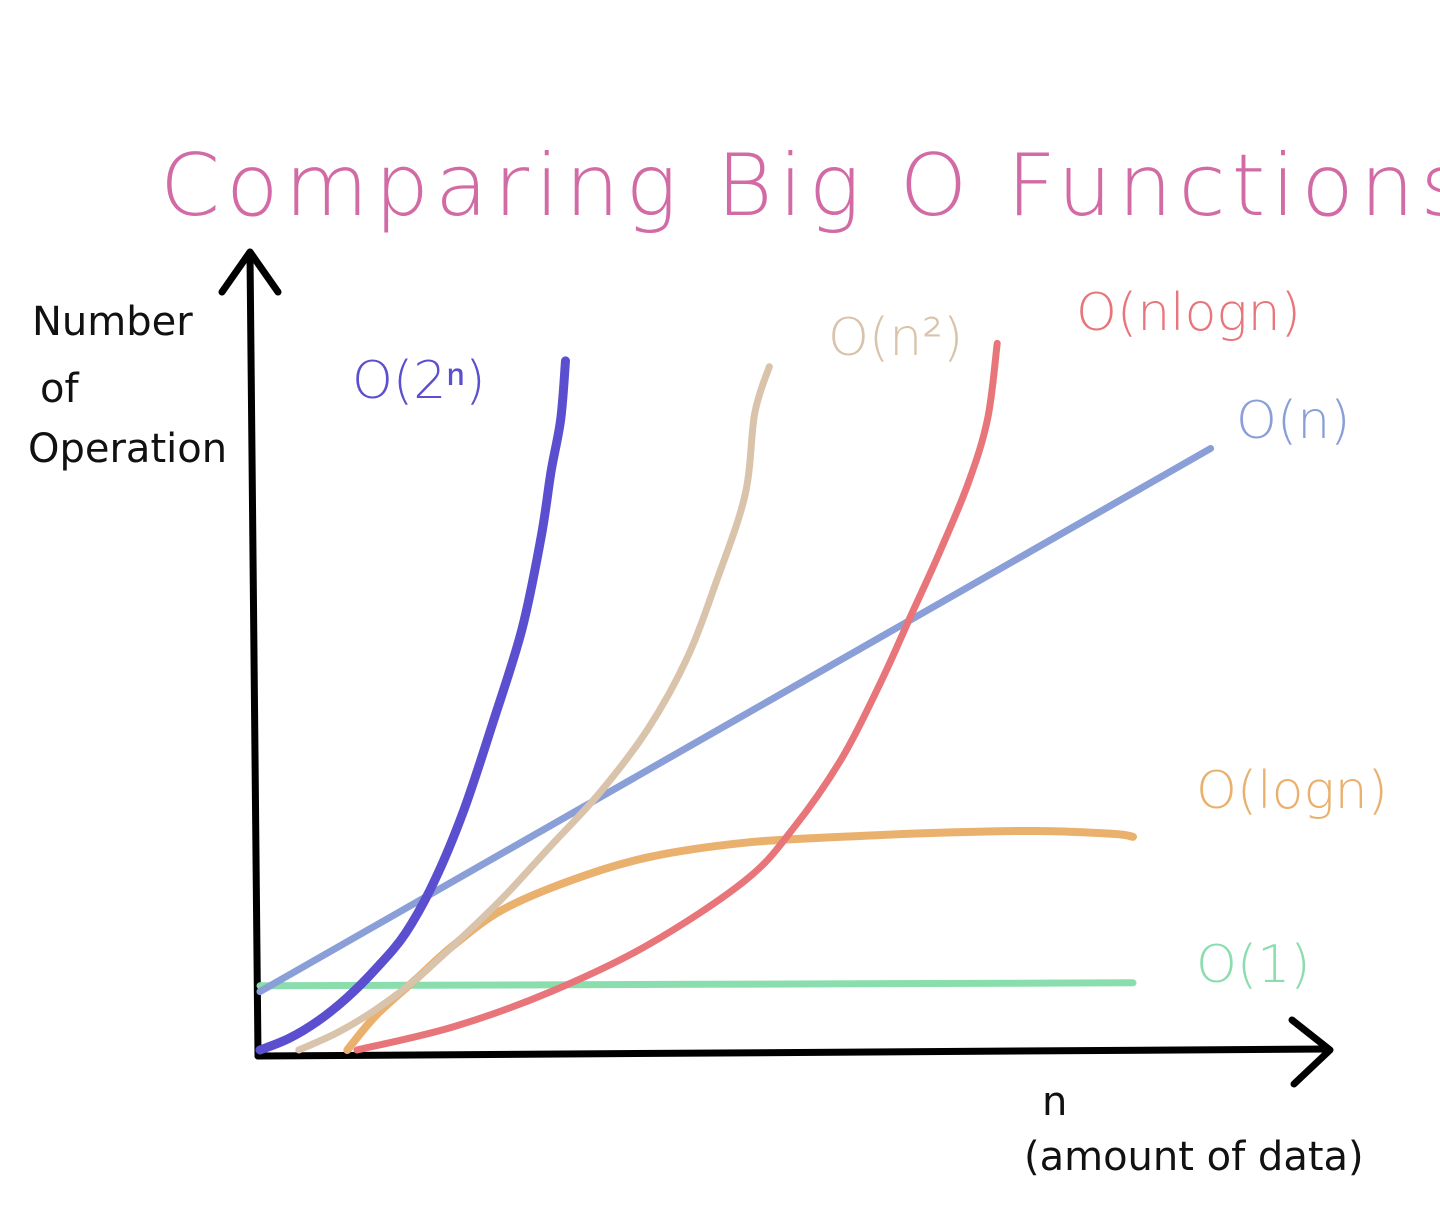 Image resolution: width=1440 pixels, height=1207 pixels. What do you see at coordinates (412, 705) in the screenshot?
I see `series-line-exp` at bounding box center [412, 705].